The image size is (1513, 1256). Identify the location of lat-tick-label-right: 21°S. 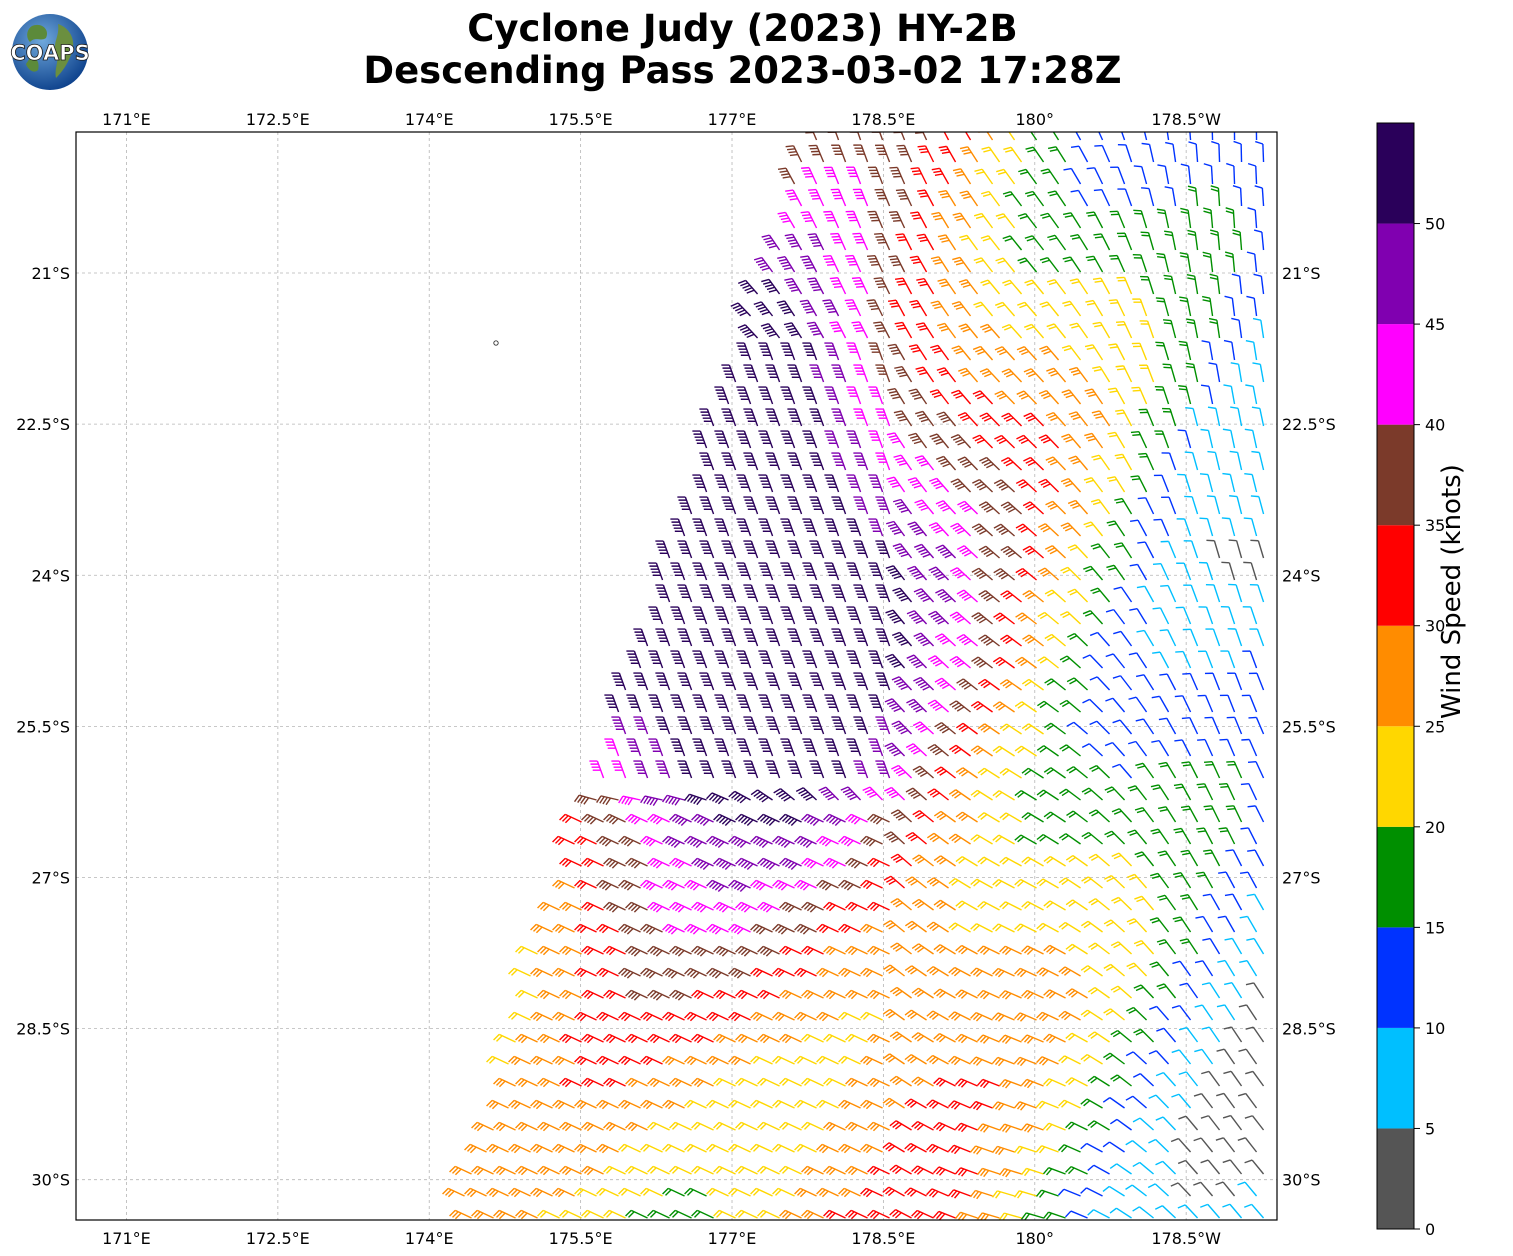
(1301, 273).